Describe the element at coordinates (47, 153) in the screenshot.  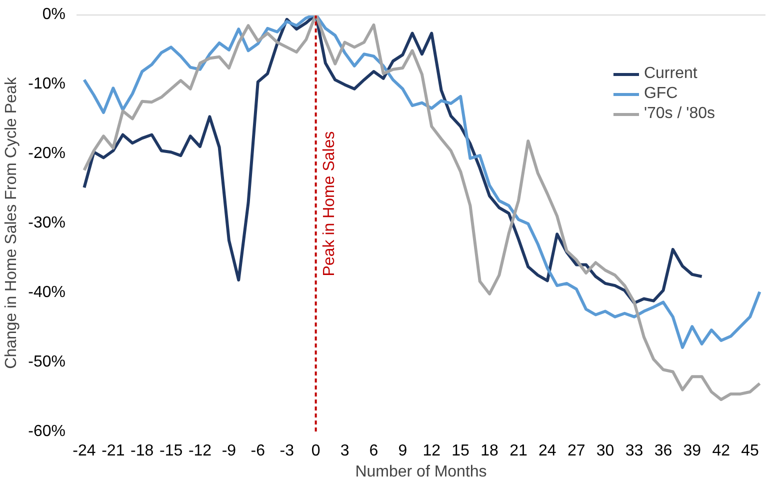
I see `y-tick-label: -20%` at that location.